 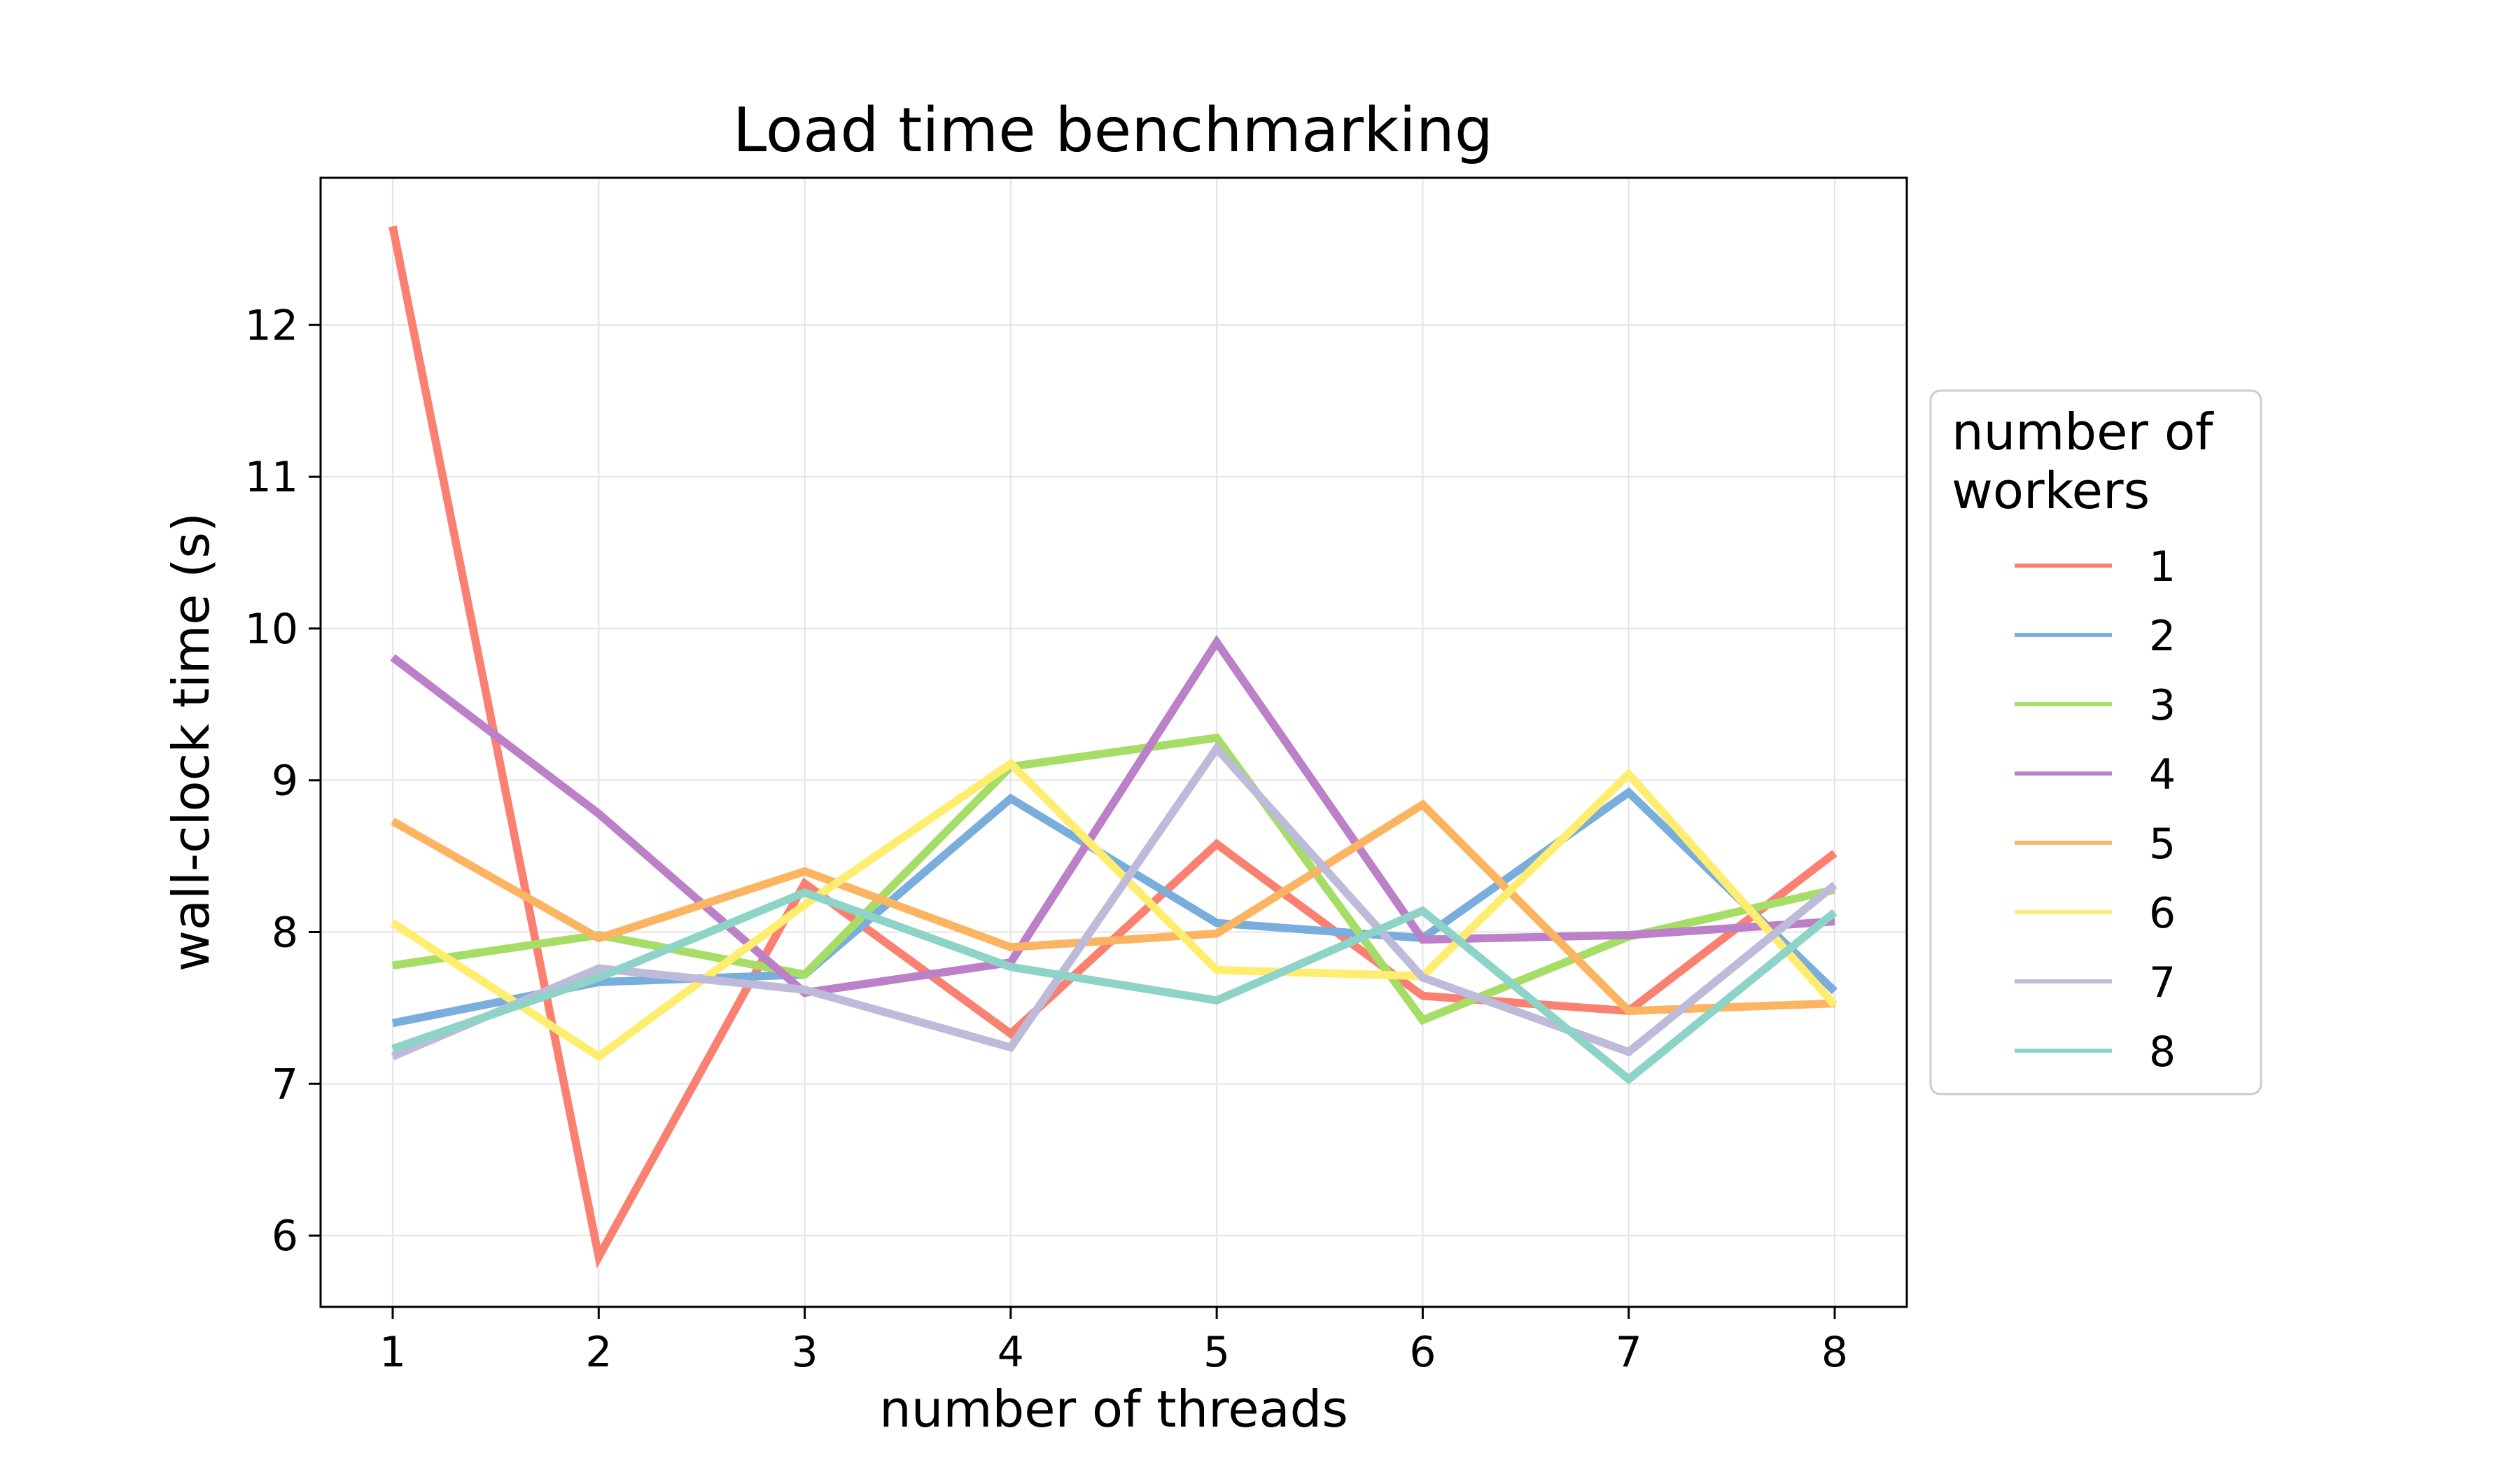 What do you see at coordinates (1422, 1352) in the screenshot?
I see `x-tick-label: 6` at bounding box center [1422, 1352].